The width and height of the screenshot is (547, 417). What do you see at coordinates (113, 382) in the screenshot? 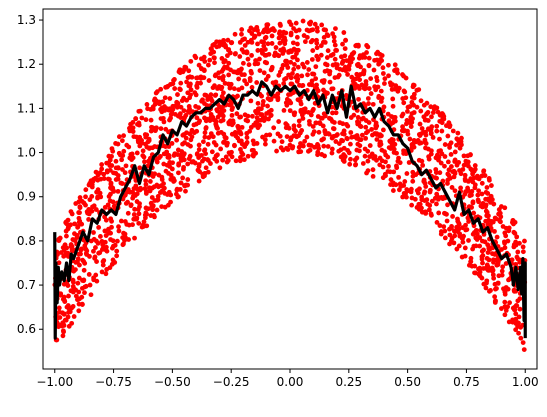
I see `x-tick-label: −0.75` at bounding box center [113, 382].